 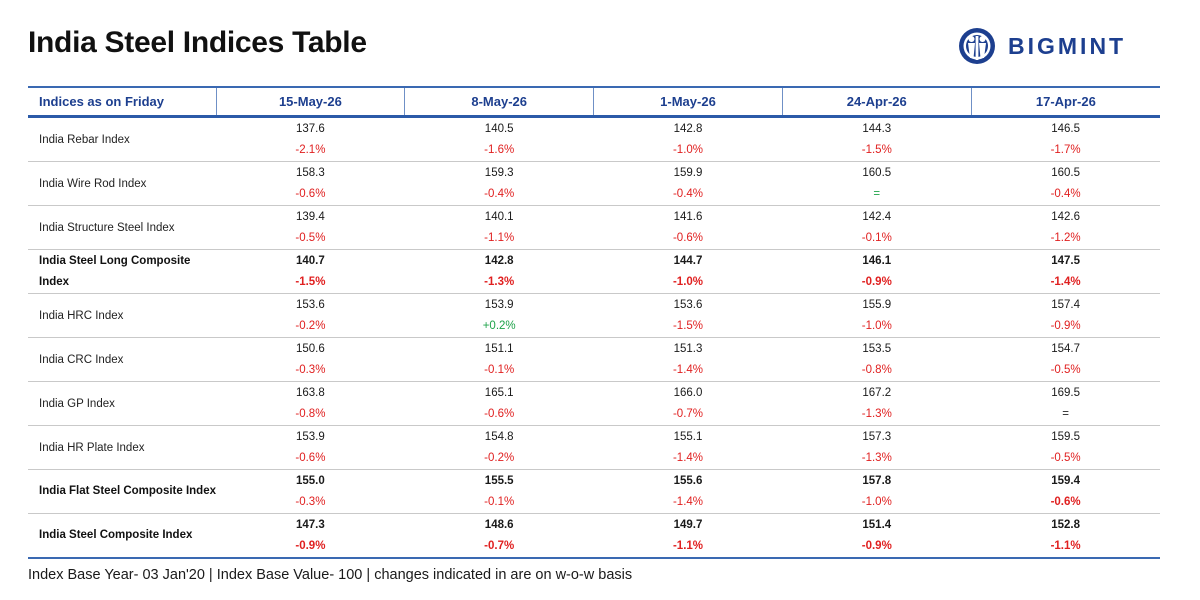 I want to click on index-cell: 140.1 -1.1%, so click(x=499, y=227).